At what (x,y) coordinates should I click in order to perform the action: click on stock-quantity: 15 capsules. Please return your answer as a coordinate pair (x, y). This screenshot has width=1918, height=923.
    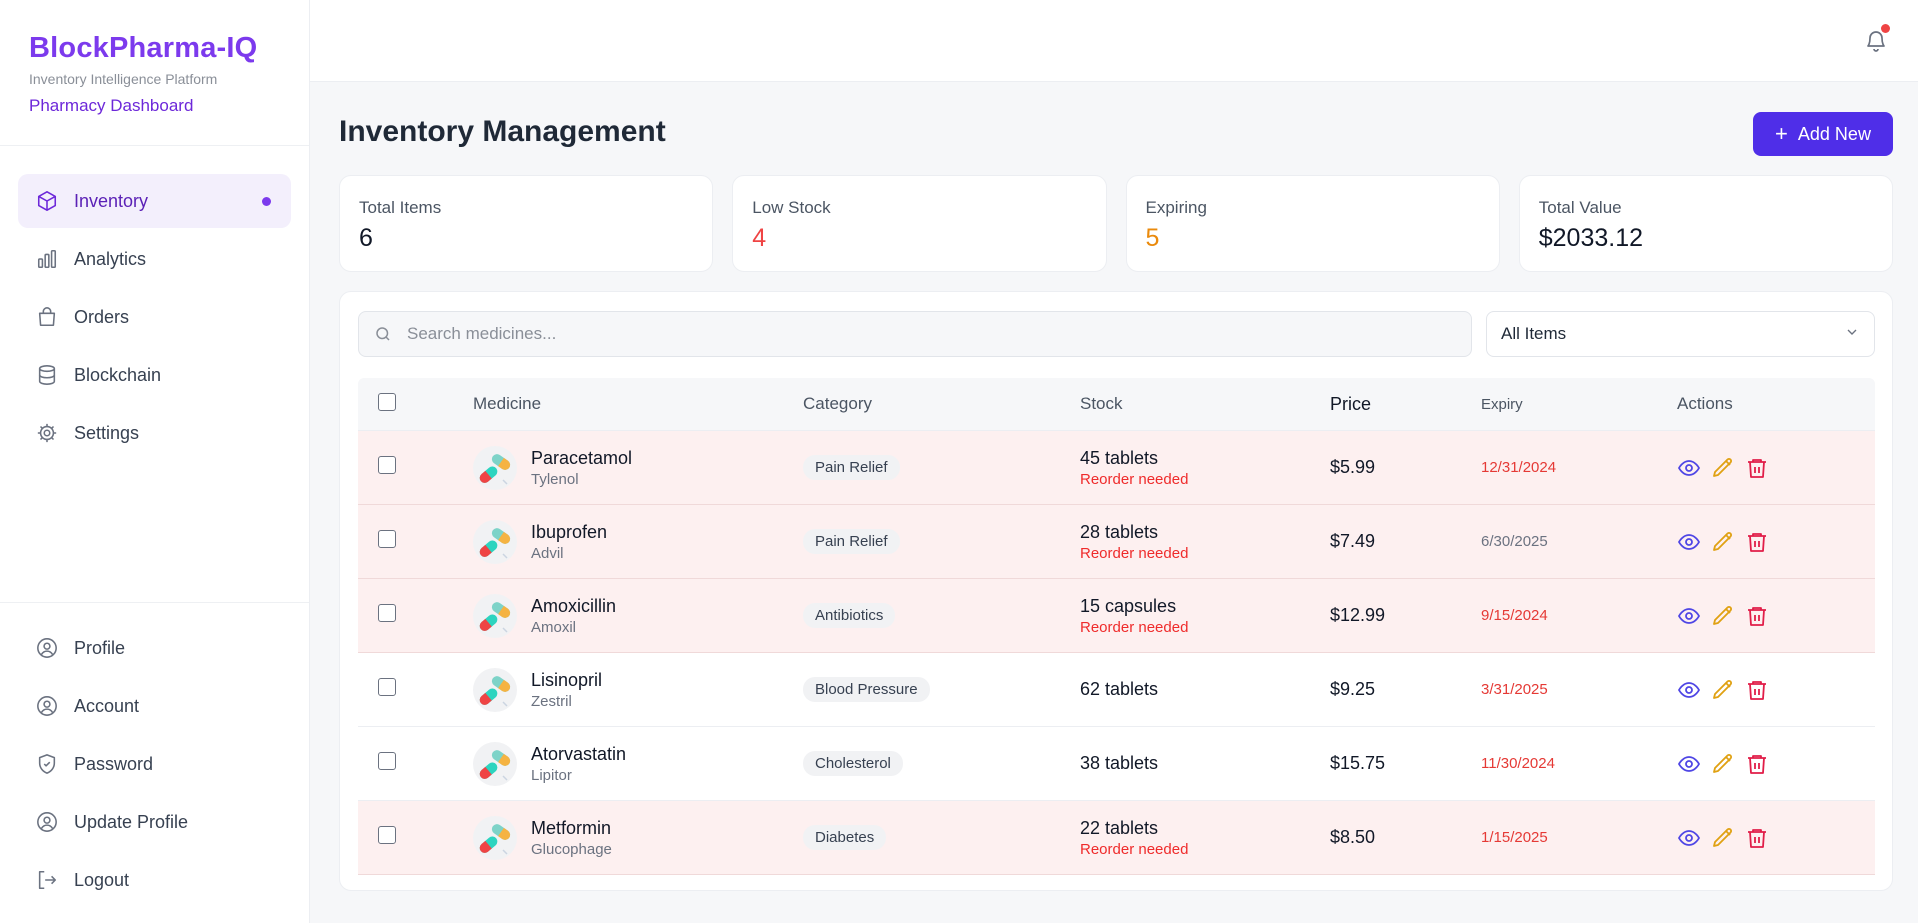
    Looking at the image, I should click on (1128, 605).